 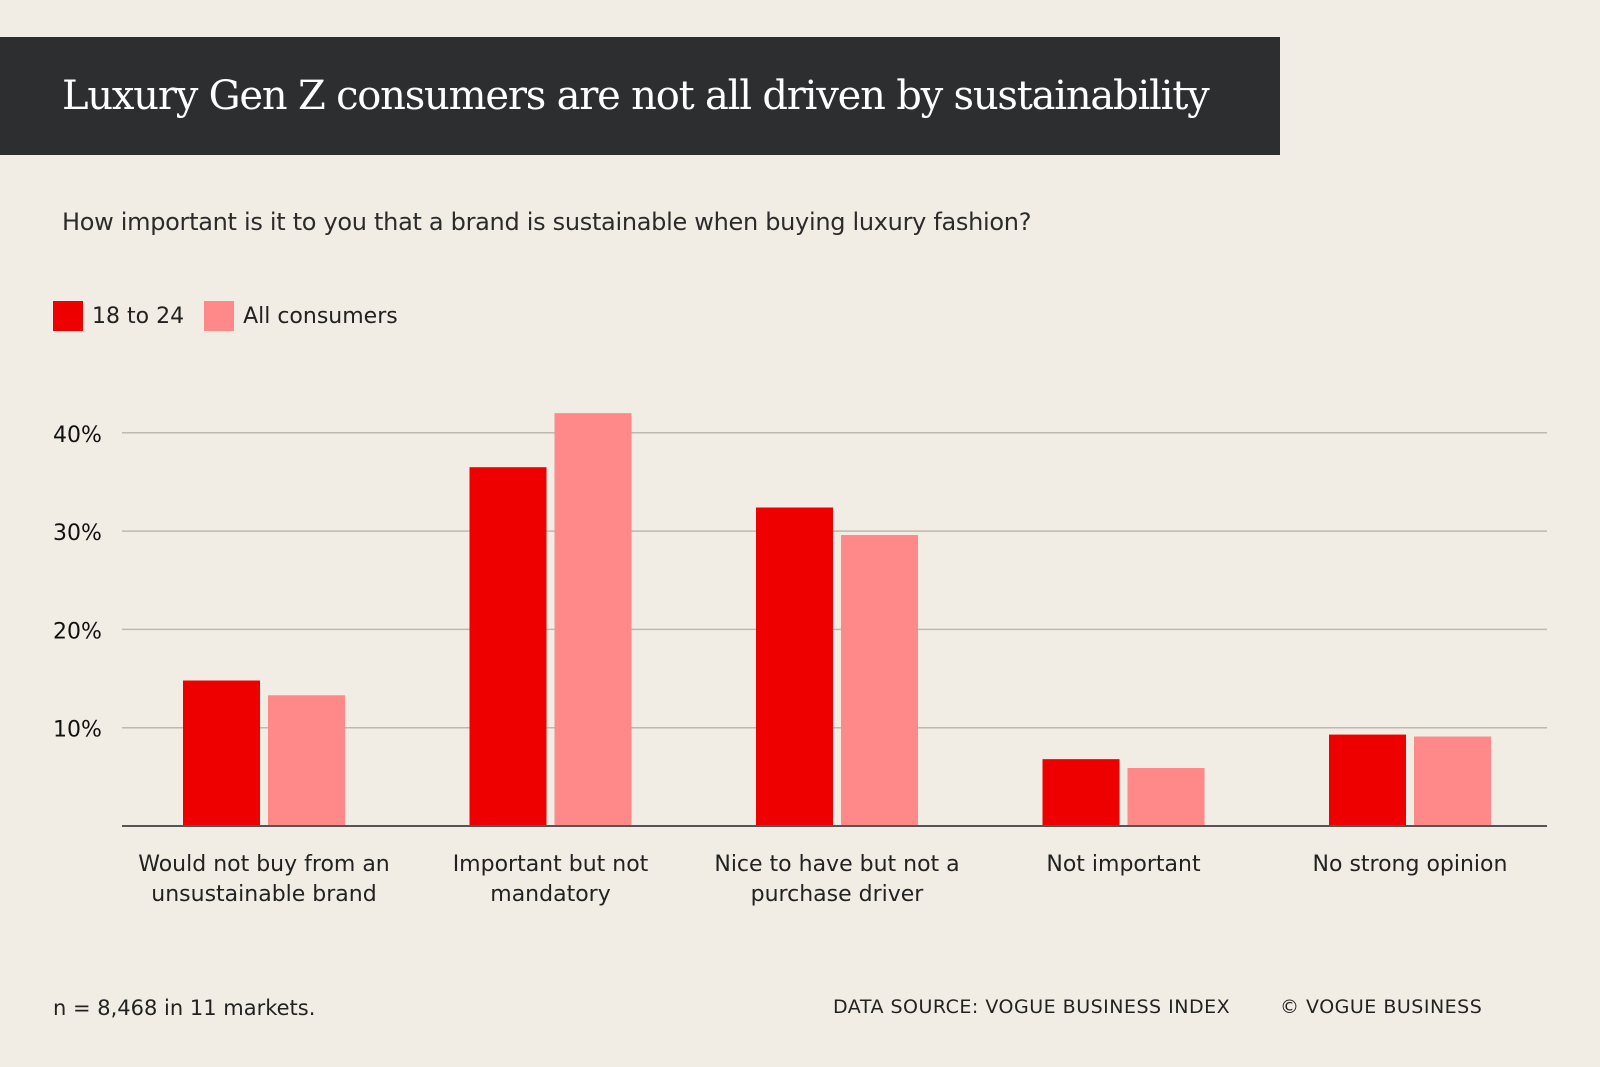 What do you see at coordinates (1123, 864) in the screenshot?
I see `x-category-label: Not important` at bounding box center [1123, 864].